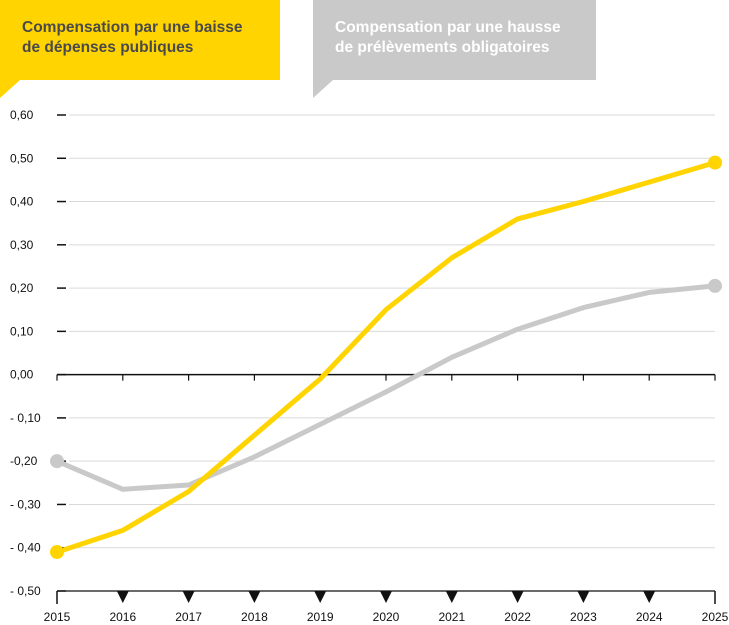 Image resolution: width=729 pixels, height=625 pixels. I want to click on series-baisse-depenses-end-point, so click(715, 162).